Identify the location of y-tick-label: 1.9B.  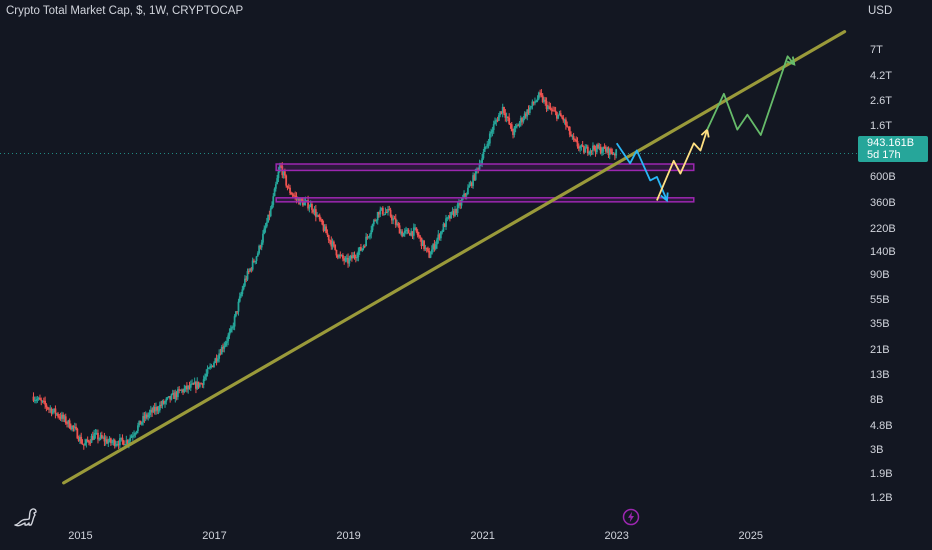
(881, 473).